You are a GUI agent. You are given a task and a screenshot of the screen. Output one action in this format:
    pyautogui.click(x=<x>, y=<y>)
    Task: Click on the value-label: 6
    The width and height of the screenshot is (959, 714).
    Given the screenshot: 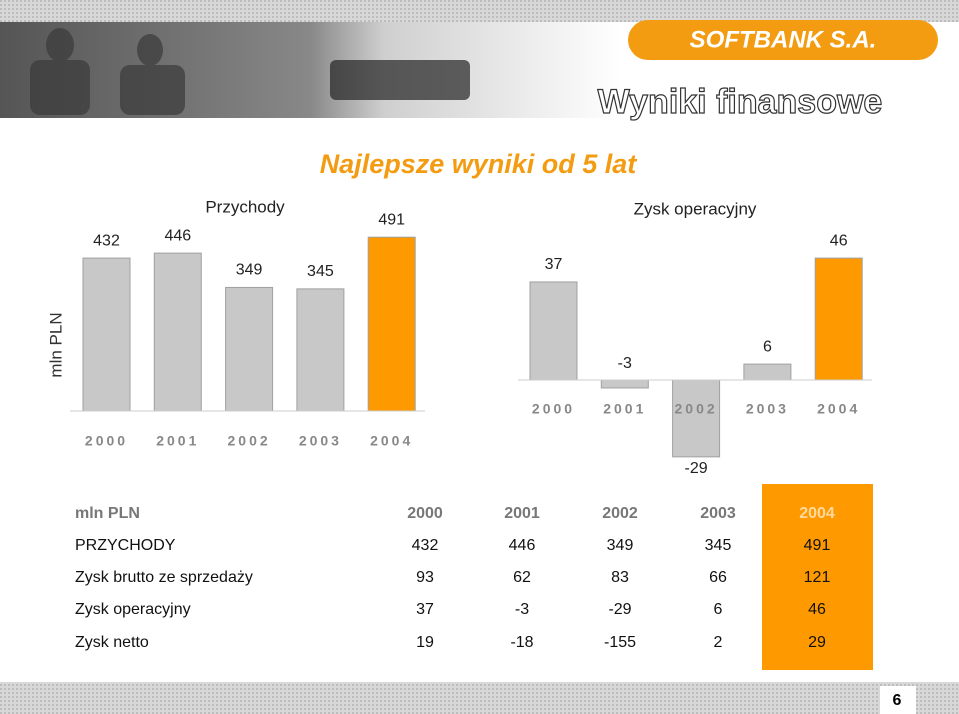 What is the action you would take?
    pyautogui.click(x=767, y=346)
    